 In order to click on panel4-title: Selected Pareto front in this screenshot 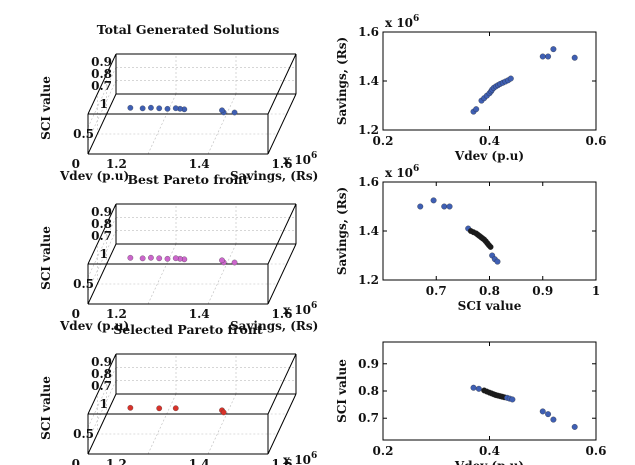, I will do `click(188, 329)`.